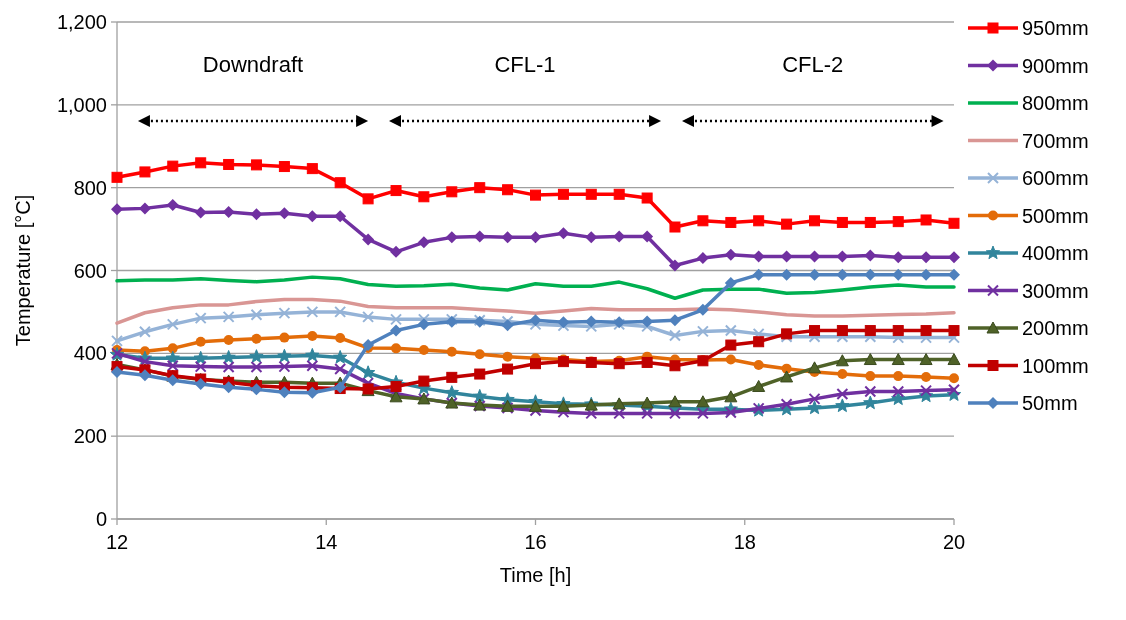 The width and height of the screenshot is (1126, 620). Describe the element at coordinates (744, 542) in the screenshot. I see `x-tick-label: 18` at that location.